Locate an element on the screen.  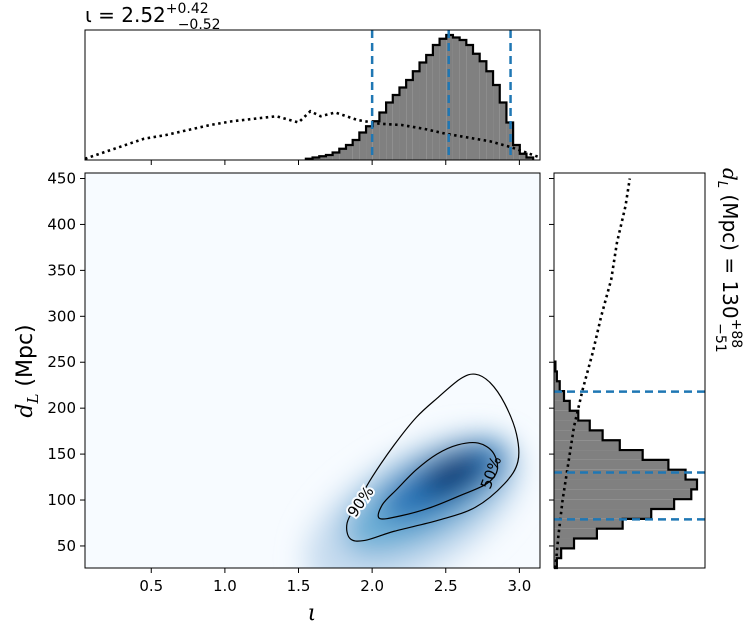
y-tick-label: 150 is located at coordinates (61, 454).